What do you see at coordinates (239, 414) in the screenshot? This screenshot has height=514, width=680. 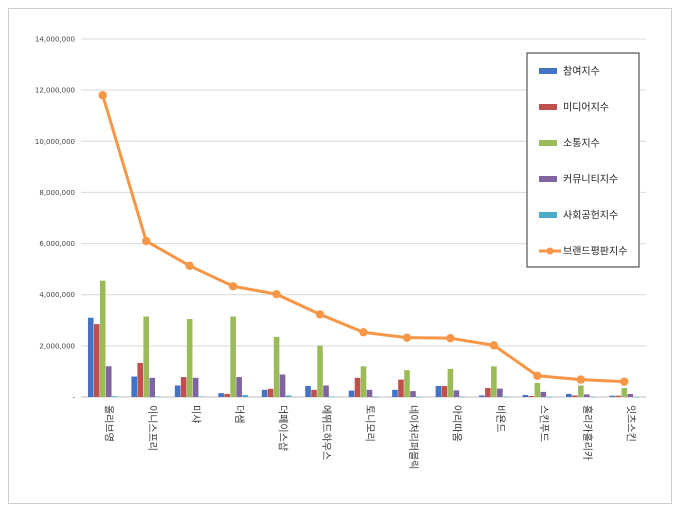 I see `x-tick-label: 더샘` at bounding box center [239, 414].